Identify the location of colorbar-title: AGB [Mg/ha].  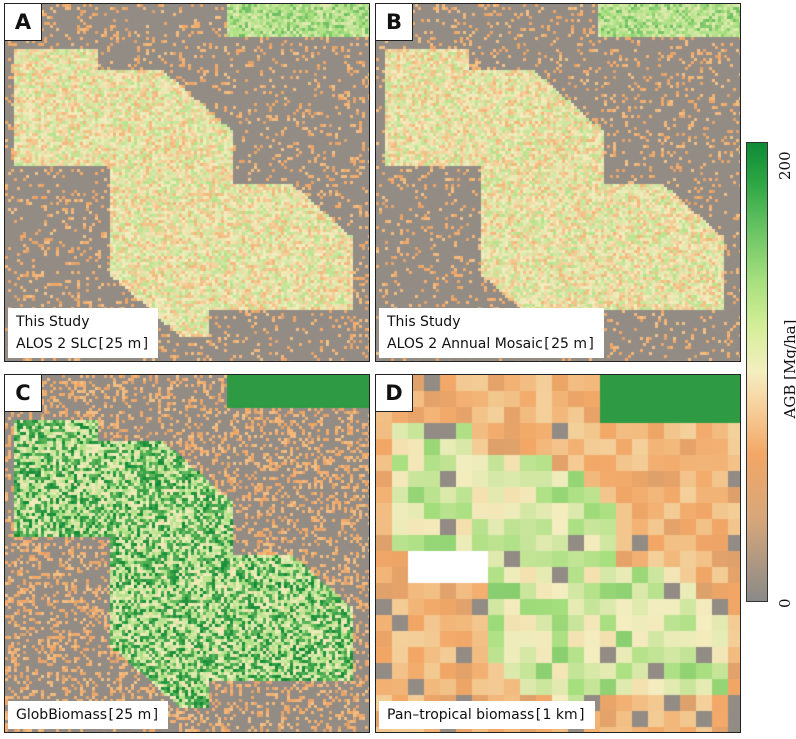
(788, 369).